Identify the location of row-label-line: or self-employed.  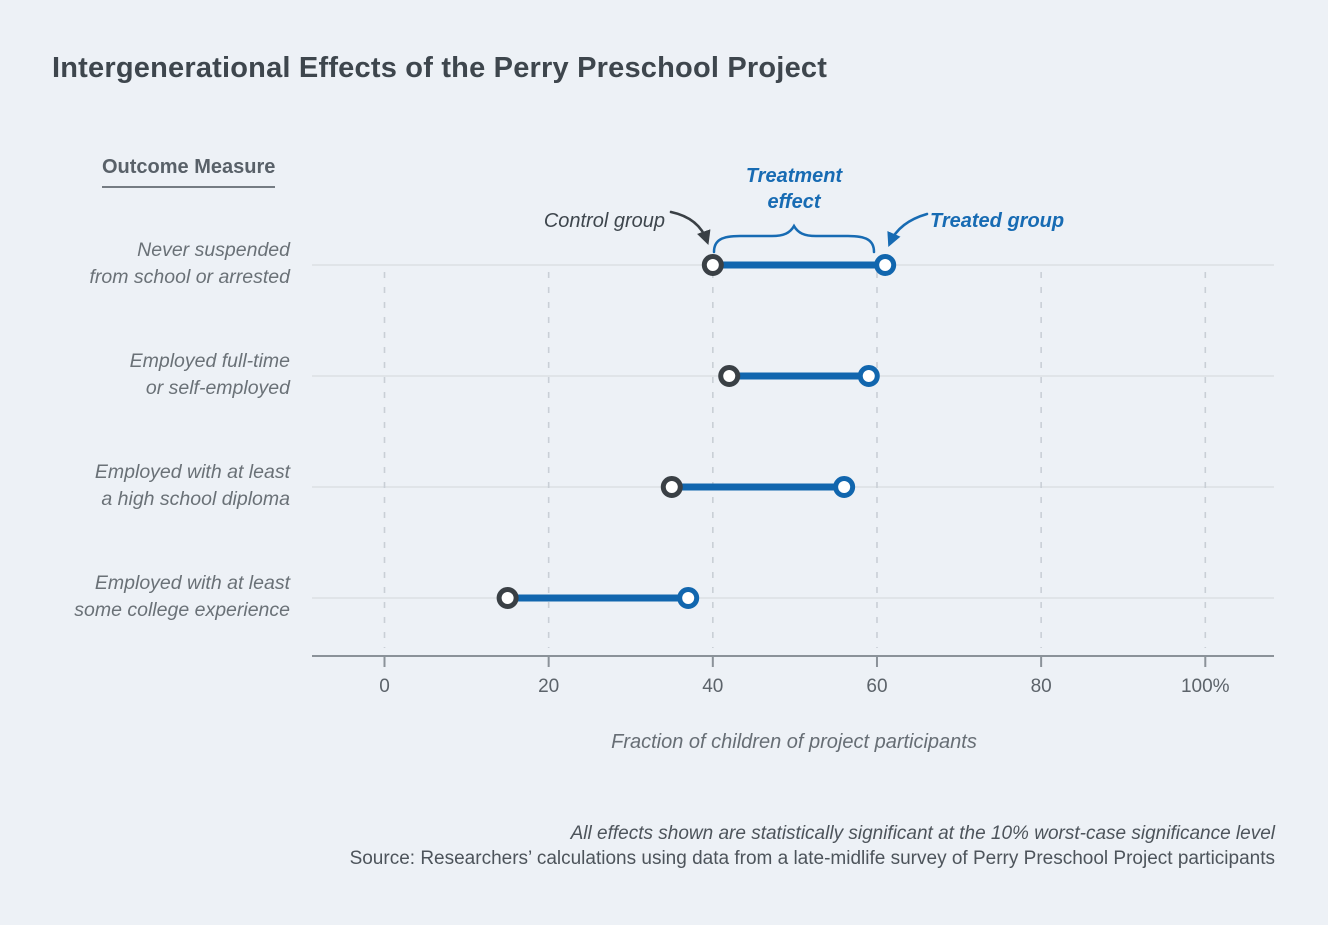
(217, 387).